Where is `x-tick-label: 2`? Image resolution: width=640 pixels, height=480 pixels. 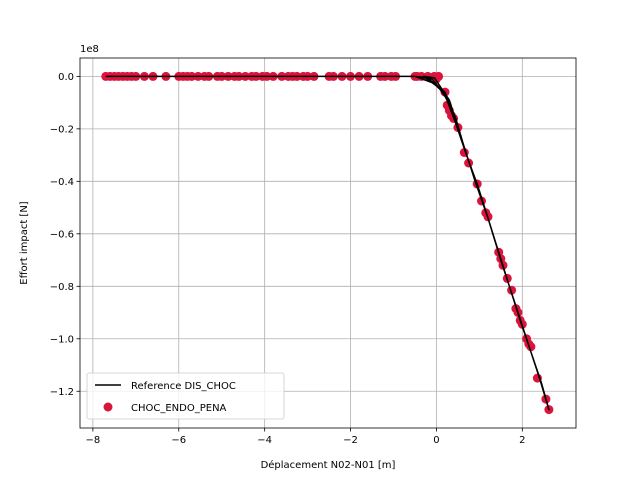
x-tick-label: 2 is located at coordinates (522, 440).